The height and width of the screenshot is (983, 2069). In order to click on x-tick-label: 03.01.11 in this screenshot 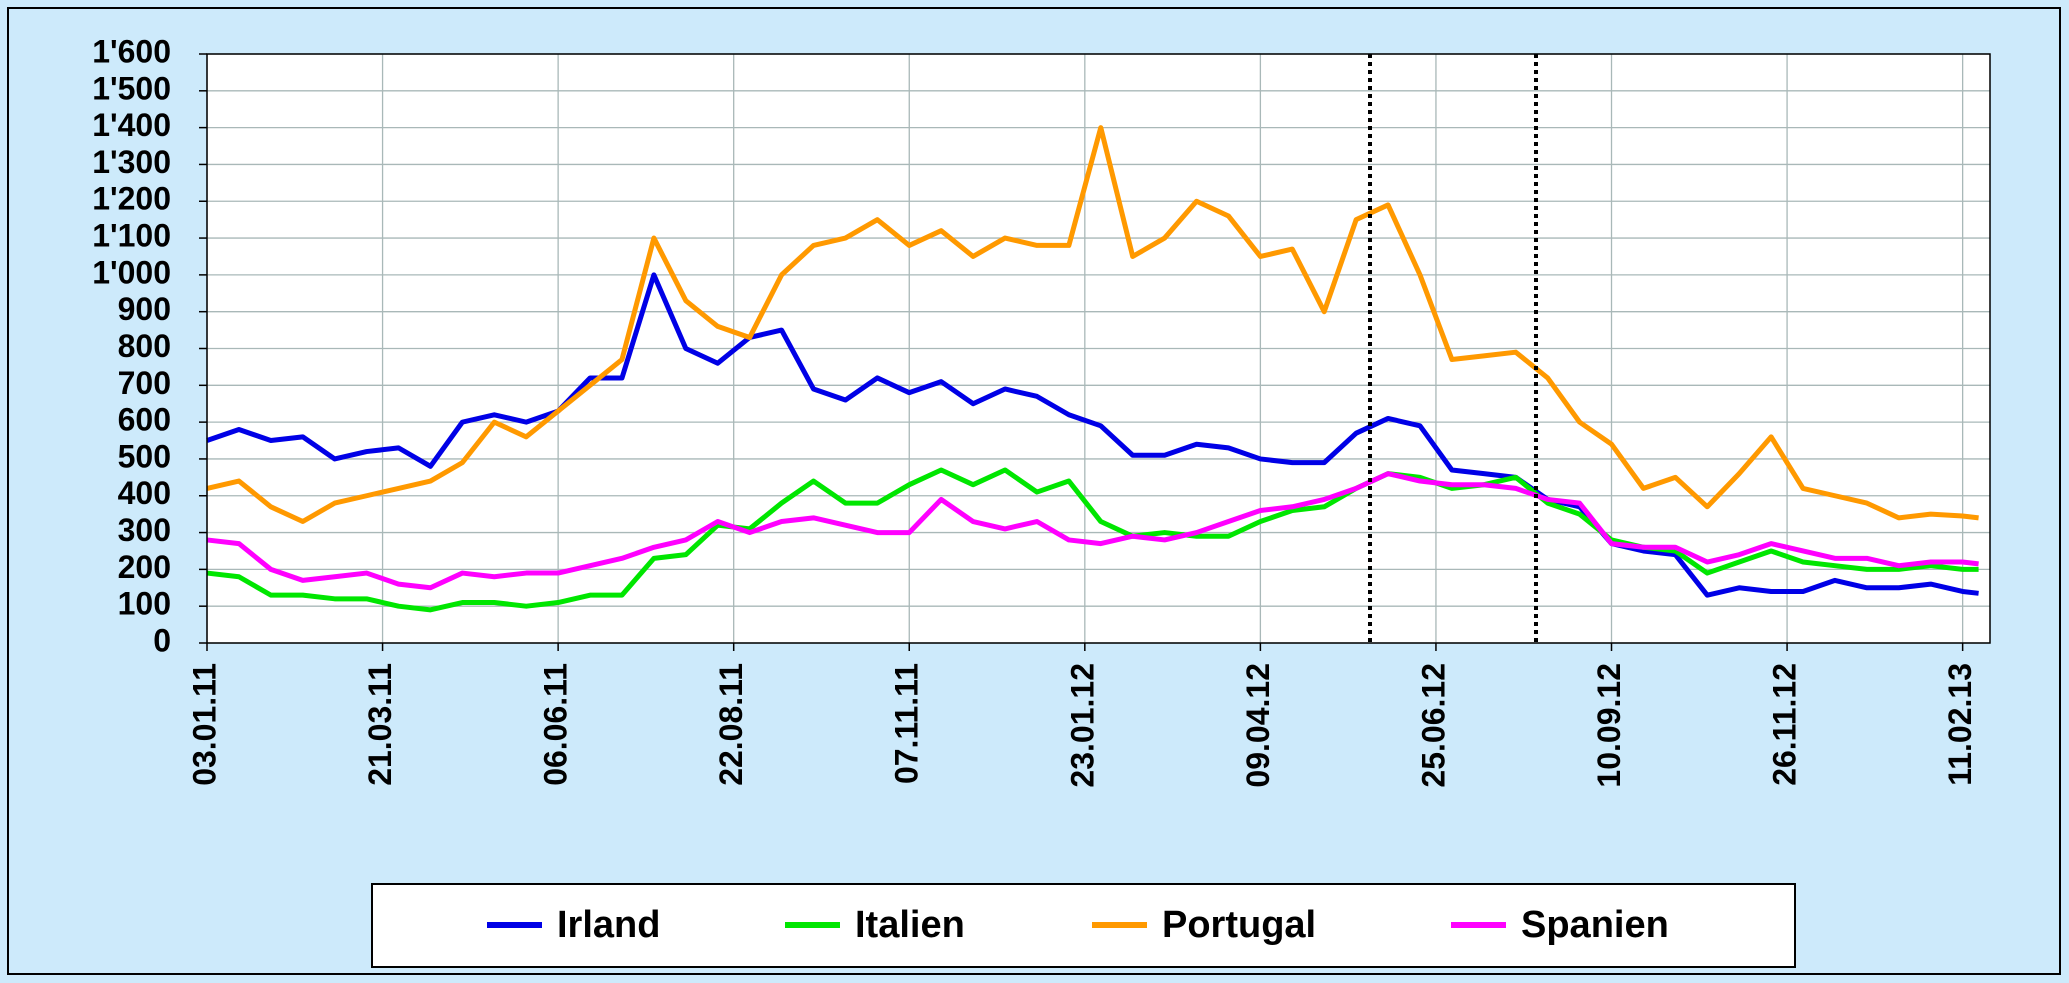, I will do `click(204, 724)`.